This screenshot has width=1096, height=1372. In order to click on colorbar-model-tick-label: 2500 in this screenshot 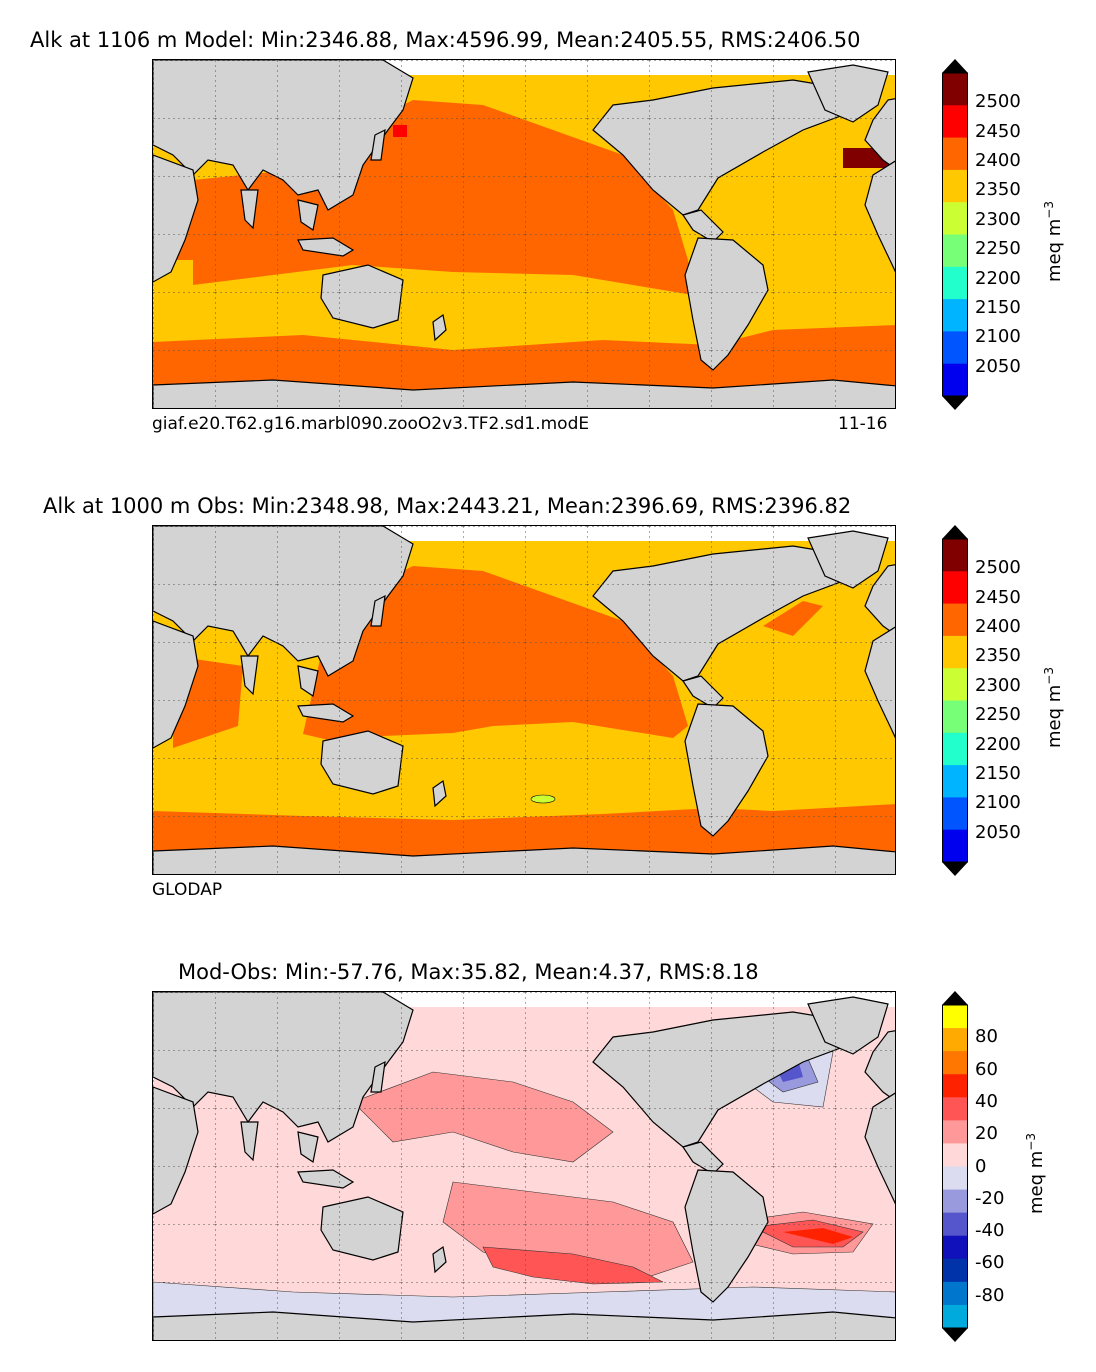, I will do `click(998, 102)`.